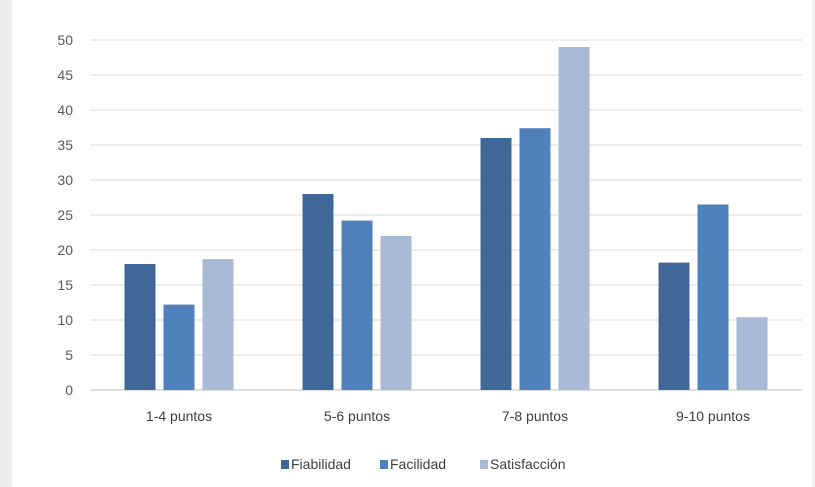  What do you see at coordinates (65, 145) in the screenshot?
I see `y-tick-label: 35` at bounding box center [65, 145].